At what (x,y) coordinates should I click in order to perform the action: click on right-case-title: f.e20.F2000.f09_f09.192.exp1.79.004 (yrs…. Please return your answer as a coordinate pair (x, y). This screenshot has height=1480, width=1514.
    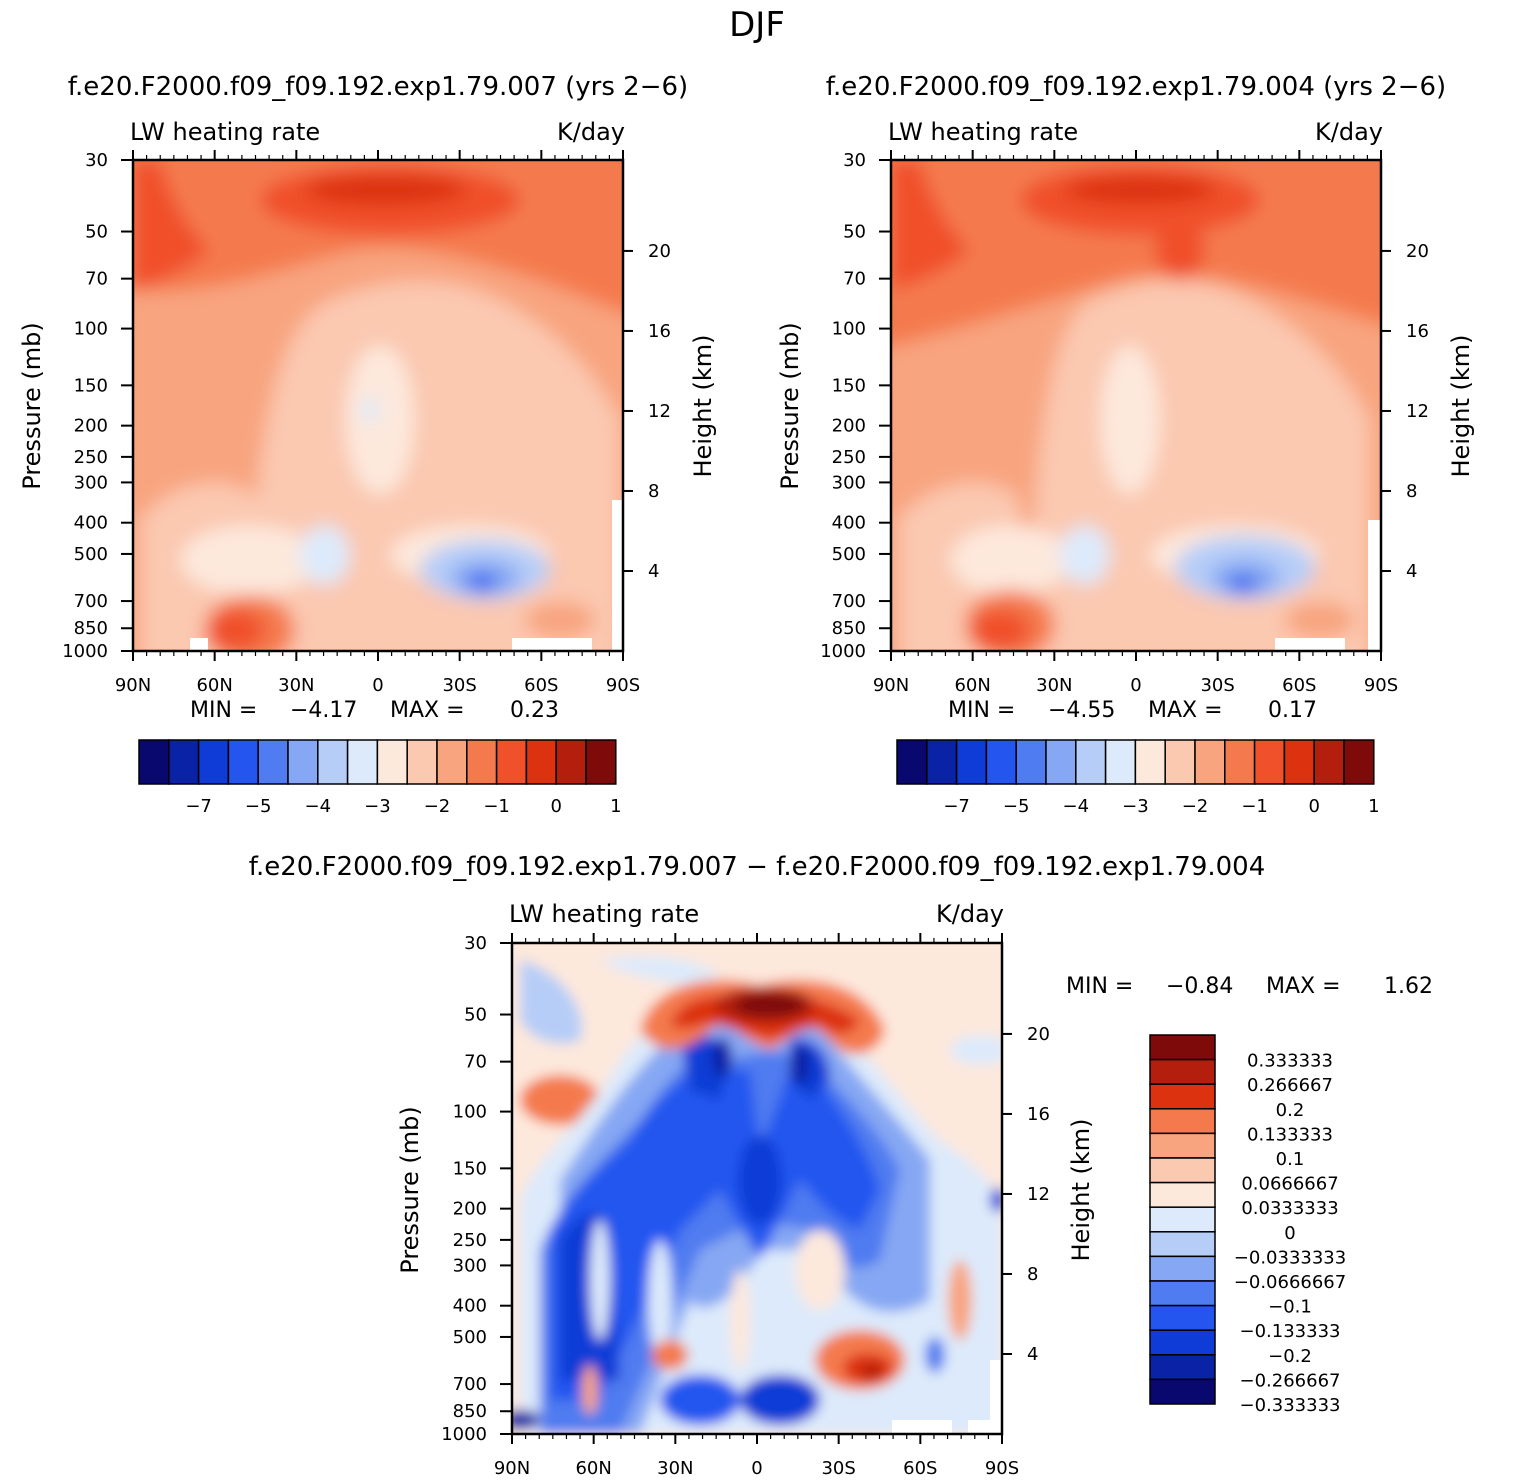
    Looking at the image, I should click on (1136, 87).